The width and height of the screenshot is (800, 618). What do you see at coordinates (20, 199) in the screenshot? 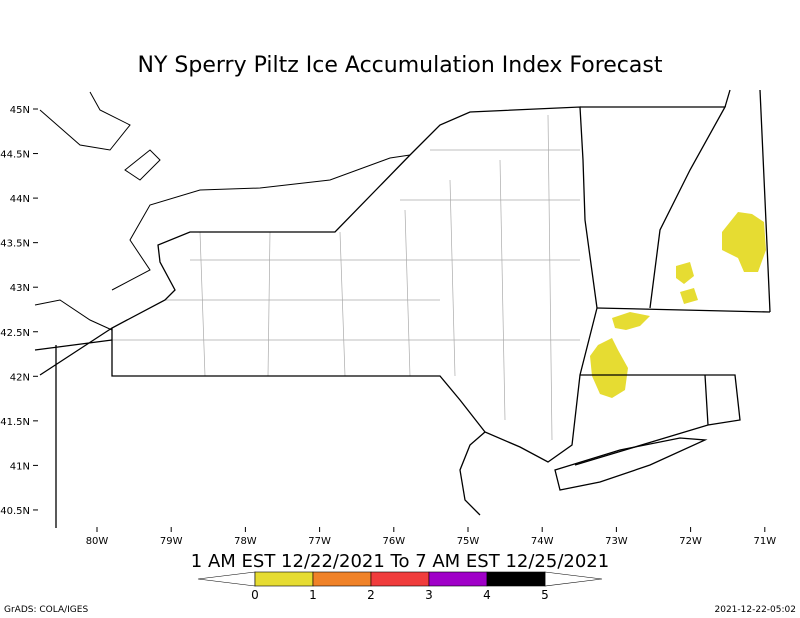
I see `lat-label: 44N` at bounding box center [20, 199].